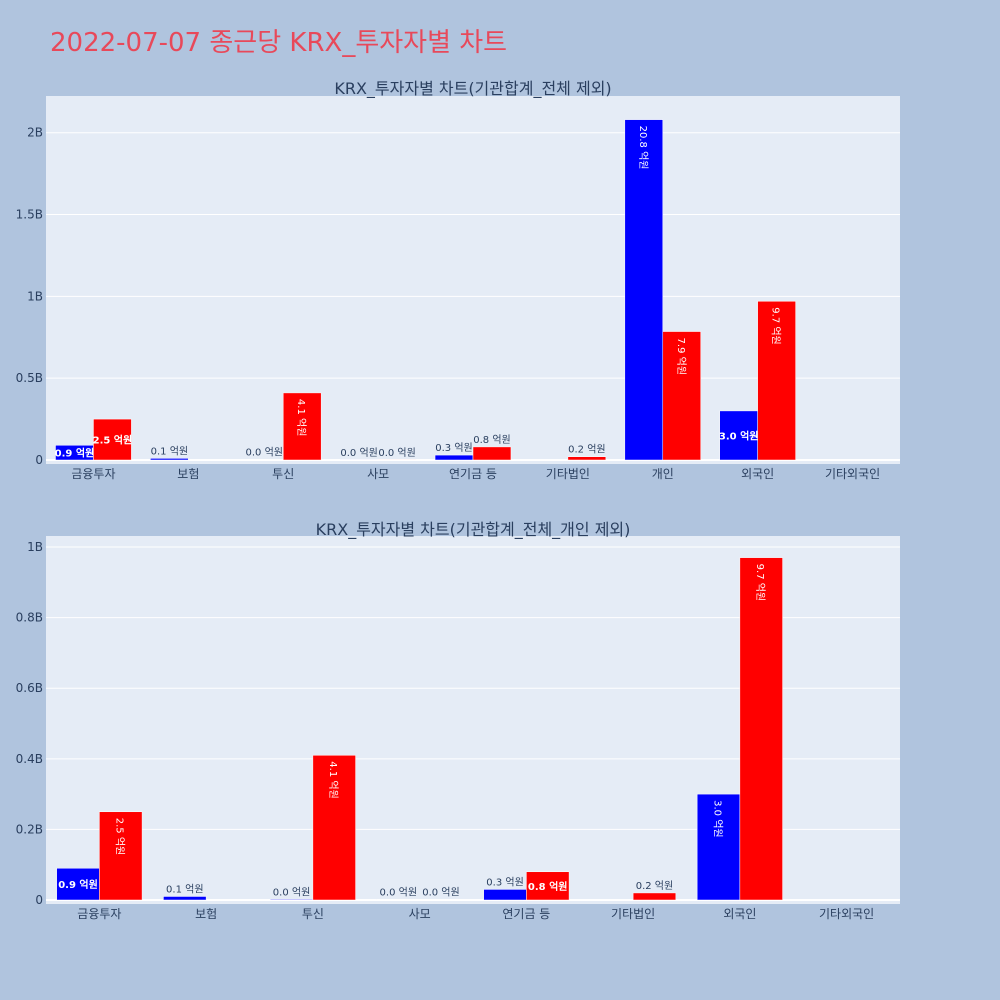  I want to click on data-label: 7.9 억원, so click(681, 356).